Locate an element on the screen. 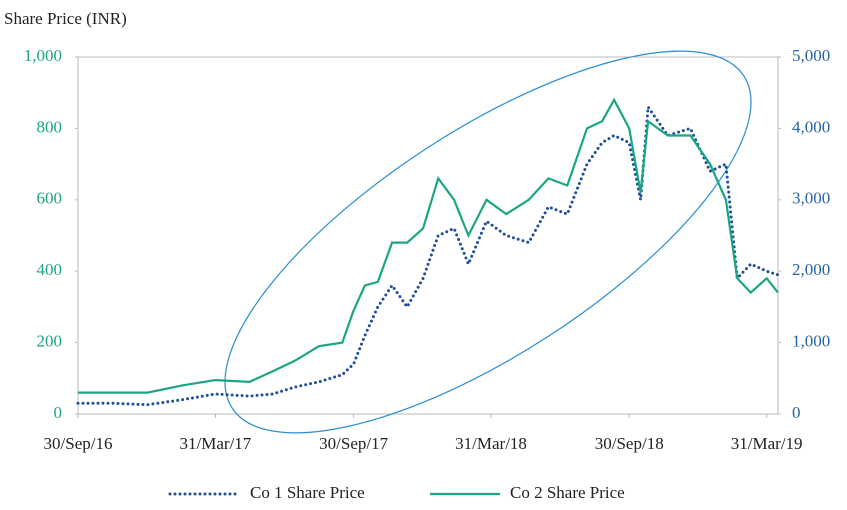 Image resolution: width=847 pixels, height=510 pixels. legend-label: Co 2 Share Price is located at coordinates (567, 492).